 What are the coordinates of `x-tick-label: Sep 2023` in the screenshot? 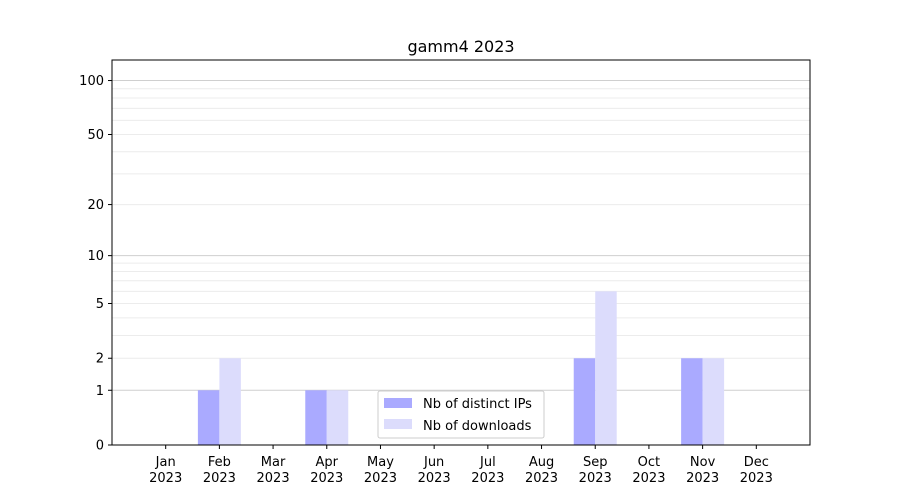 It's located at (595, 470).